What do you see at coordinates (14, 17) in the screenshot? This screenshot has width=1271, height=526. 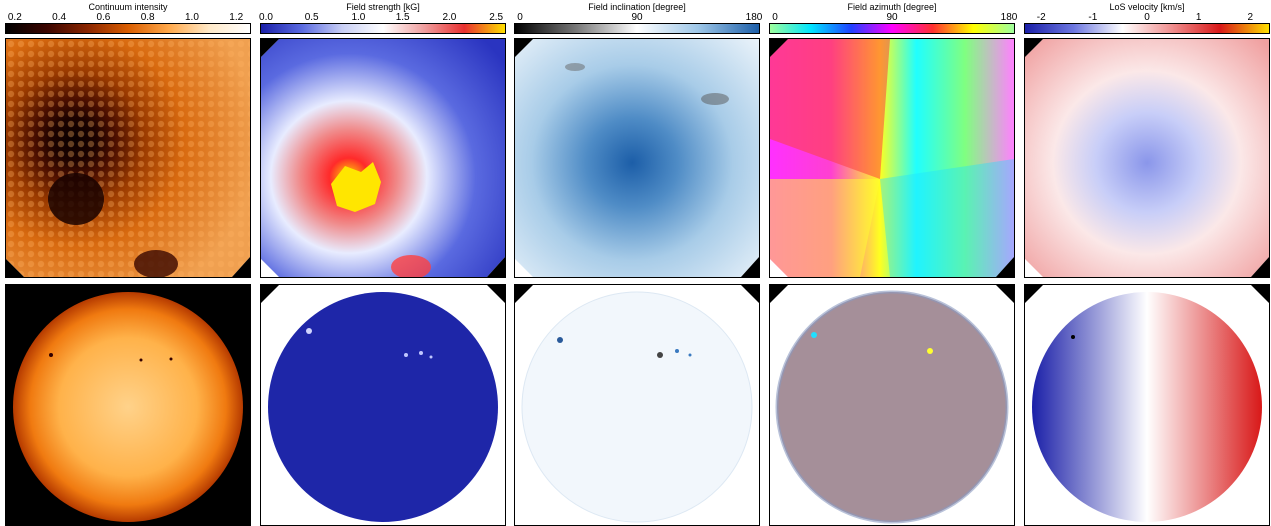 I see `colorbar-tick-label: 0.2` at bounding box center [14, 17].